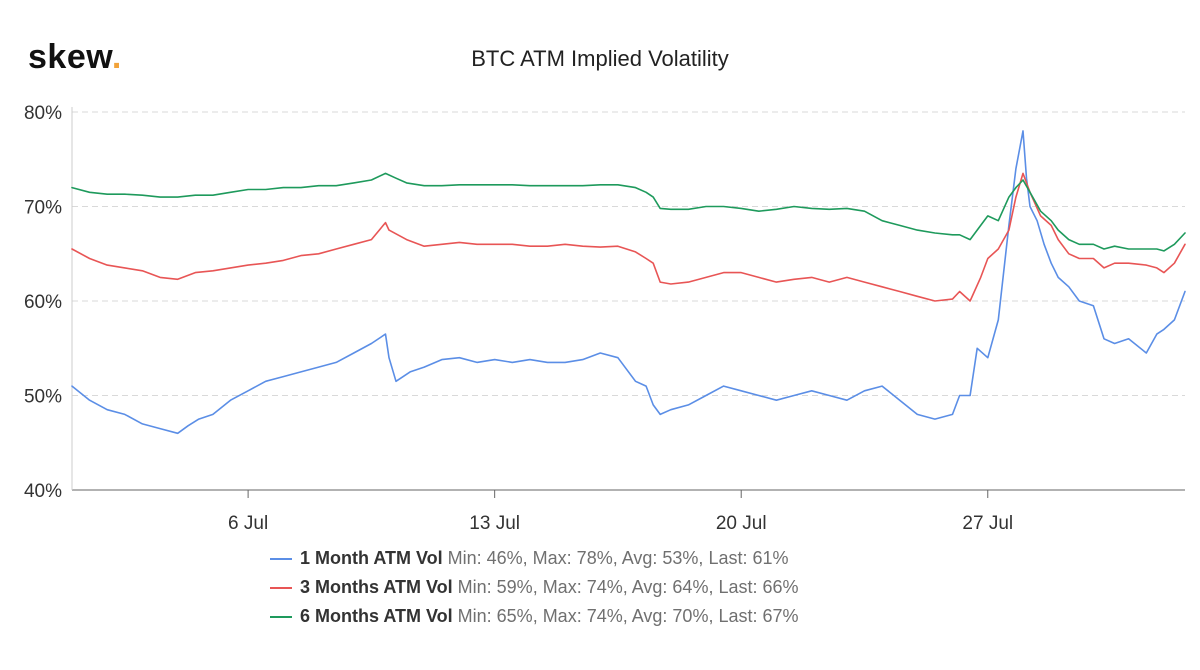  I want to click on y-tick-label: 80%, so click(43, 113).